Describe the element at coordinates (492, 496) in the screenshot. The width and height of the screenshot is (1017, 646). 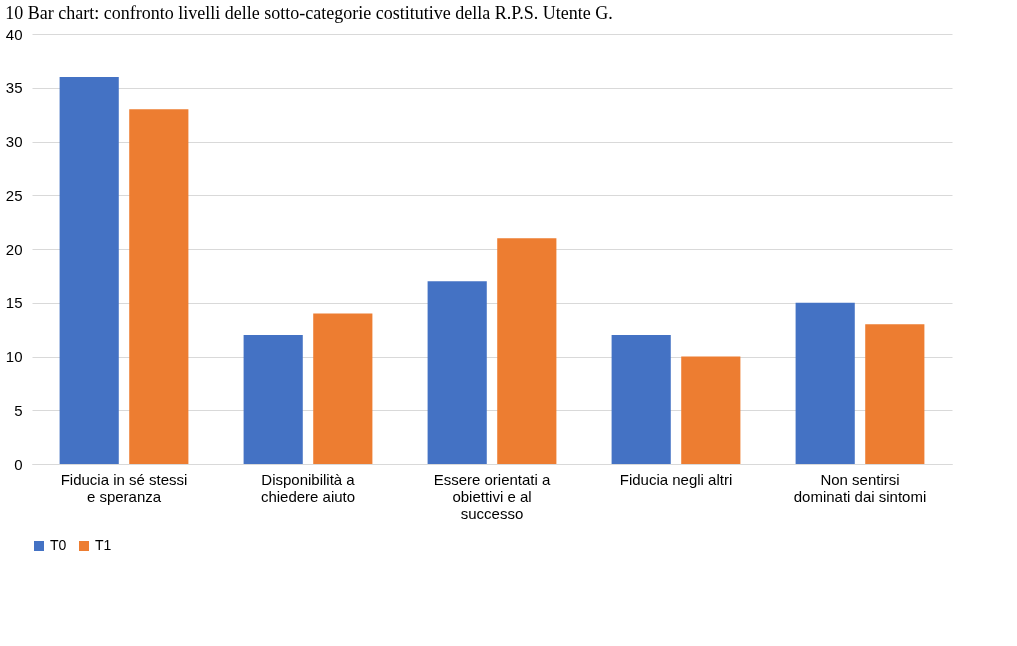
I see `x-tick-label: Essere orientati a obiettivi e al successo` at that location.